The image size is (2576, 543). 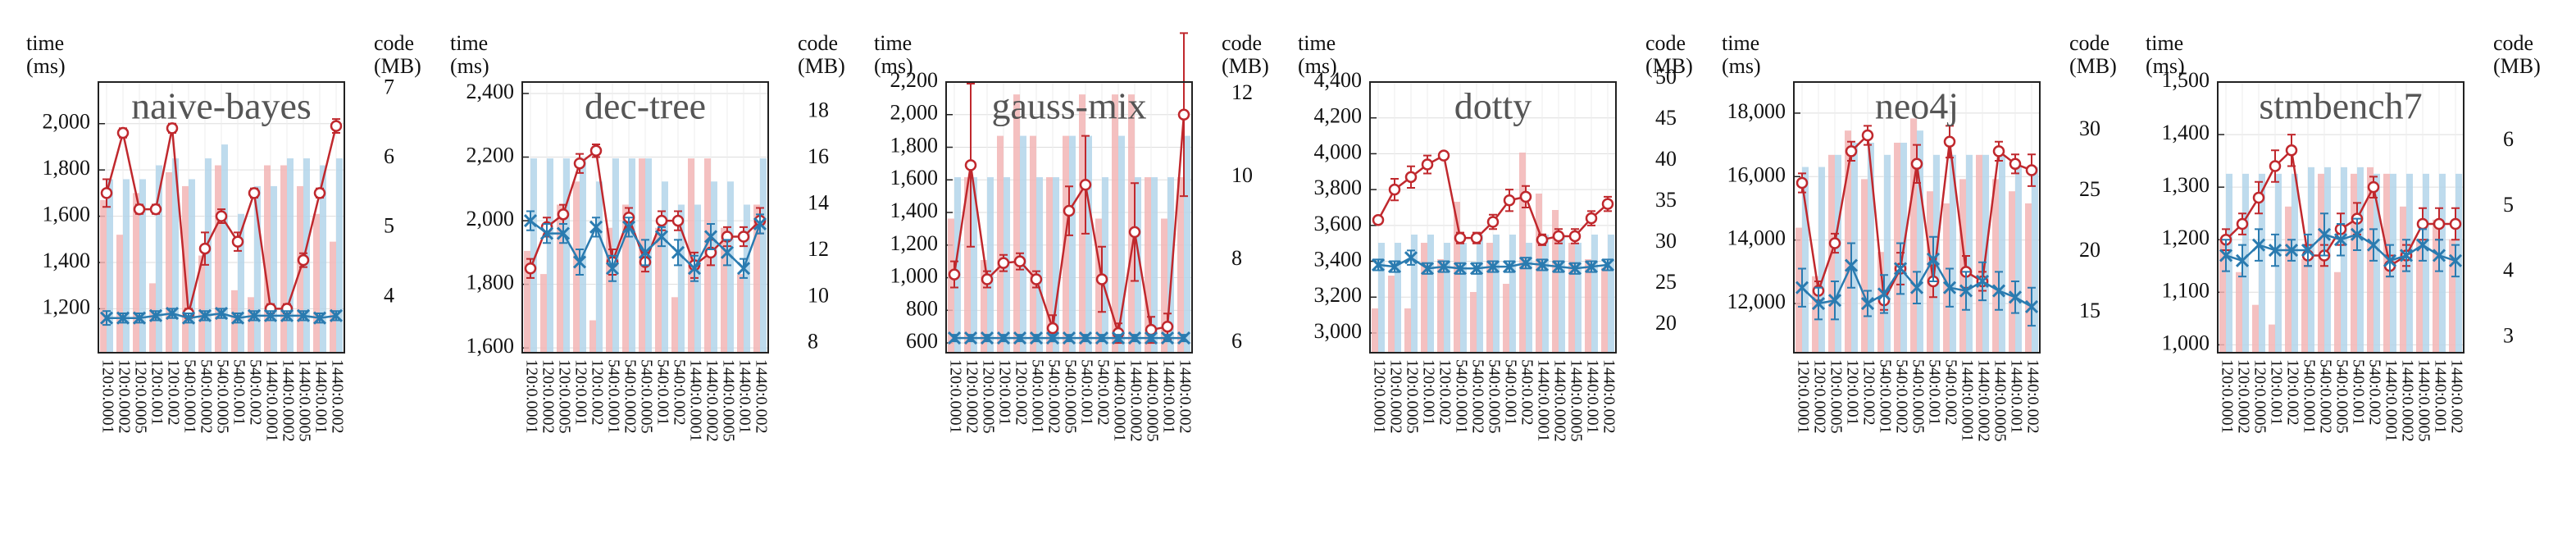 I want to click on y-tick-label: 18,000, so click(x=1757, y=111).